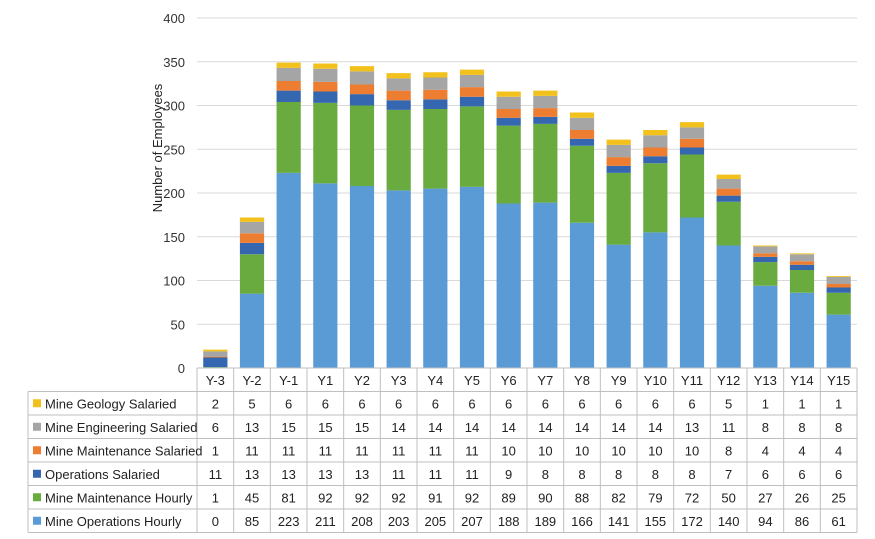 Image resolution: width=875 pixels, height=539 pixels. What do you see at coordinates (121, 427) in the screenshot?
I see `series-name: Mine Engineering Salaried` at bounding box center [121, 427].